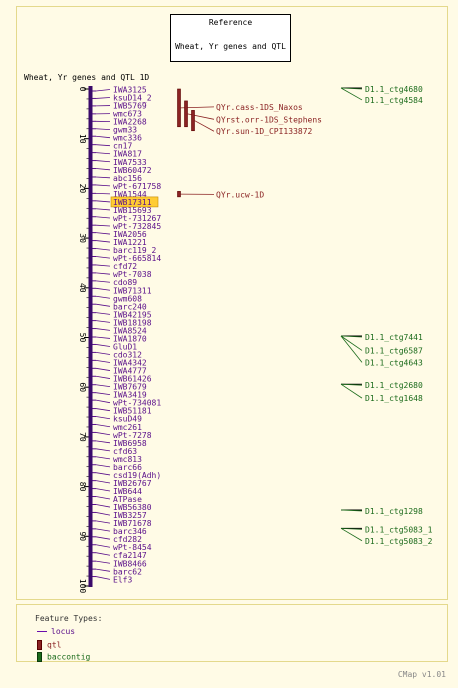 Image resolution: width=458 pixels, height=688 pixels. What do you see at coordinates (259, 107) in the screenshot?
I see `qtl-label: QYr.cass-1DS_Naxos` at bounding box center [259, 107].